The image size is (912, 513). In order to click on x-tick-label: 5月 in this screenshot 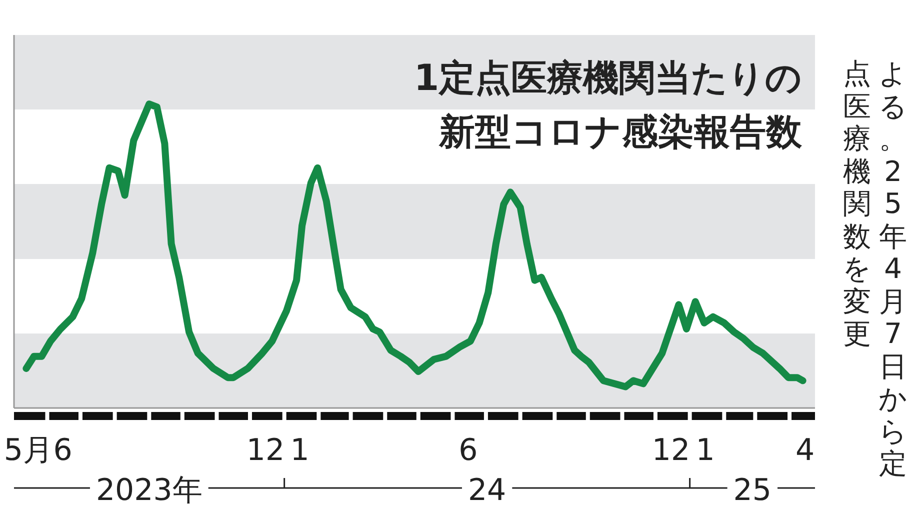, I will do `click(28, 450)`.